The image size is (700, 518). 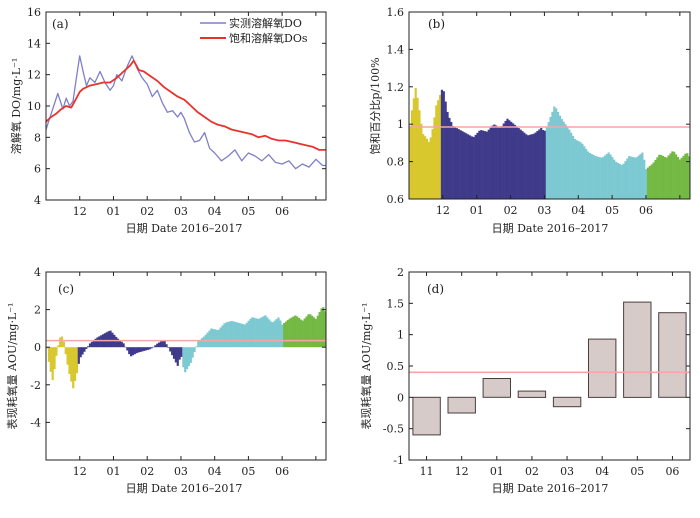 What do you see at coordinates (400, 397) in the screenshot?
I see `panel-d-ytick-label: 0` at bounding box center [400, 397].